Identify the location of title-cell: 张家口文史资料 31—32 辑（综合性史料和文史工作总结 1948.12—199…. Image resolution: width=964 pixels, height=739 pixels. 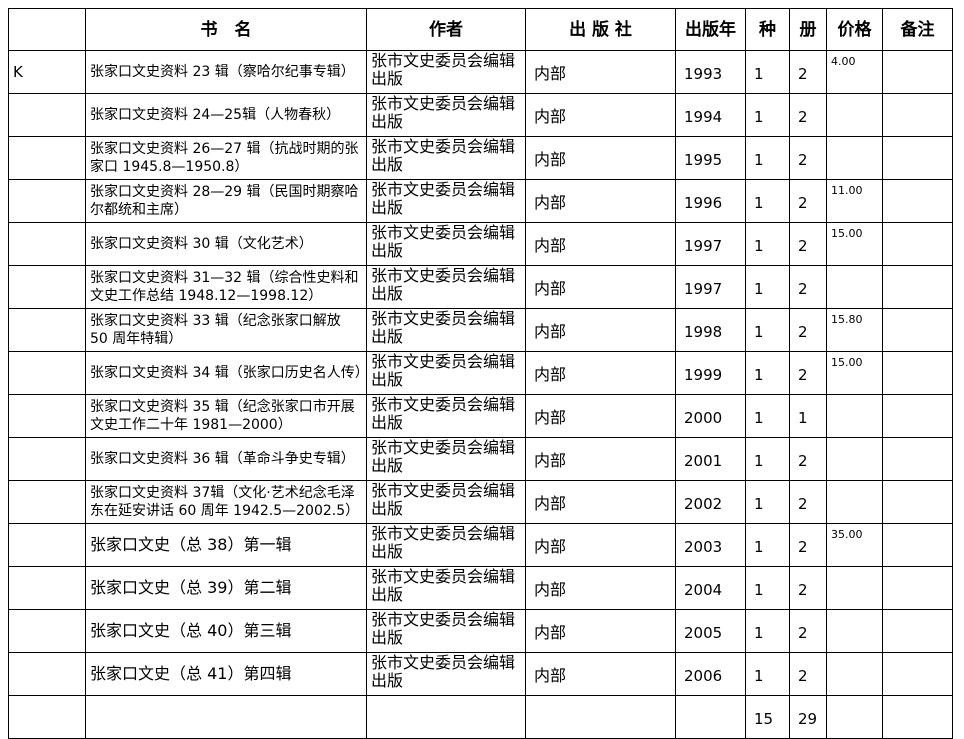
(226, 287).